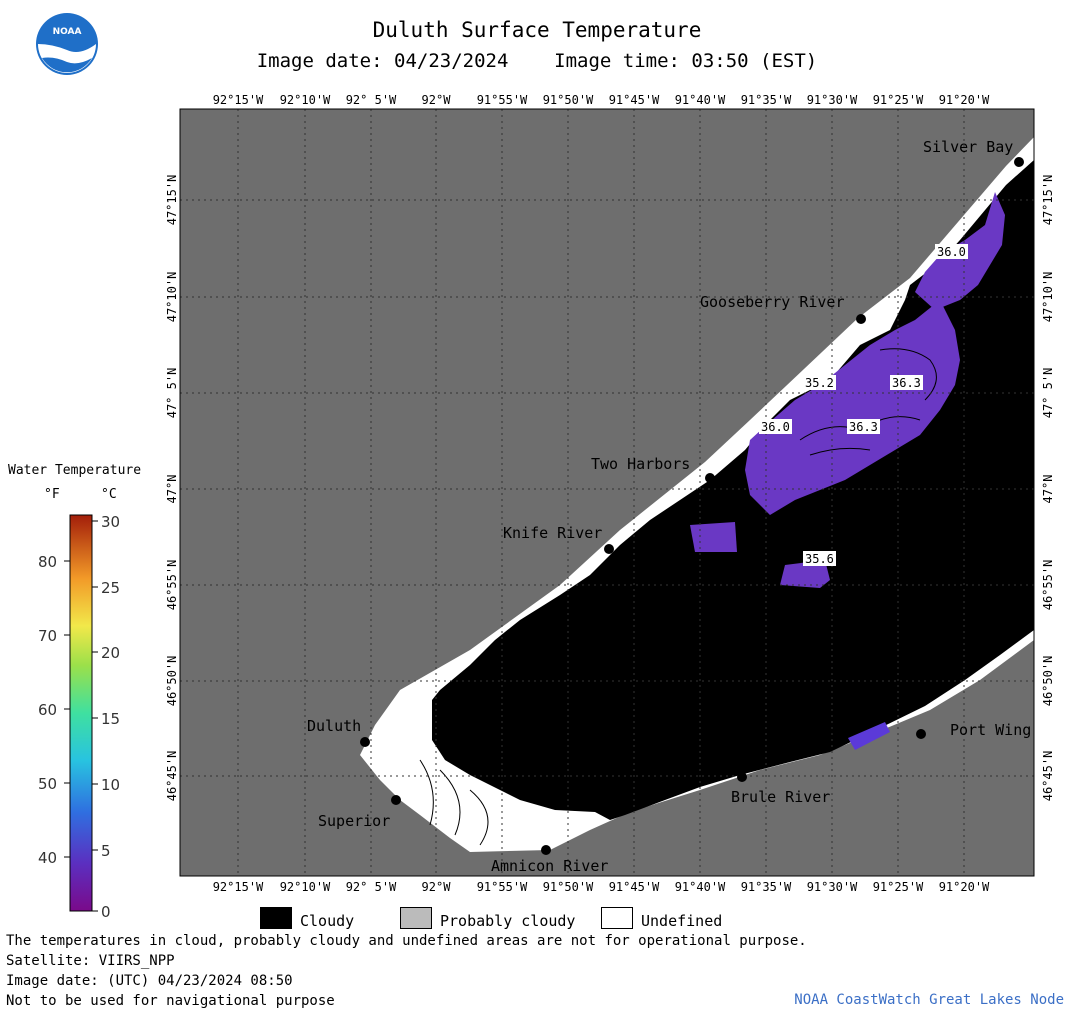  What do you see at coordinates (172, 489) in the screenshot?
I see `lat-label-left: 47°N` at bounding box center [172, 489].